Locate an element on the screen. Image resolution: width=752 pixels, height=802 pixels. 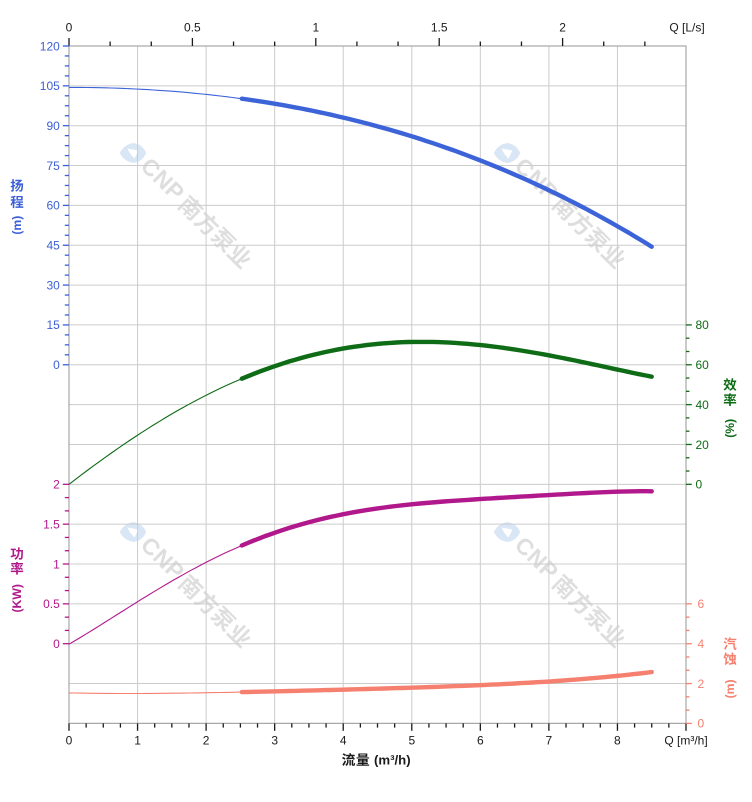
svg-text: Q [L/s] is located at coordinates (686, 28).